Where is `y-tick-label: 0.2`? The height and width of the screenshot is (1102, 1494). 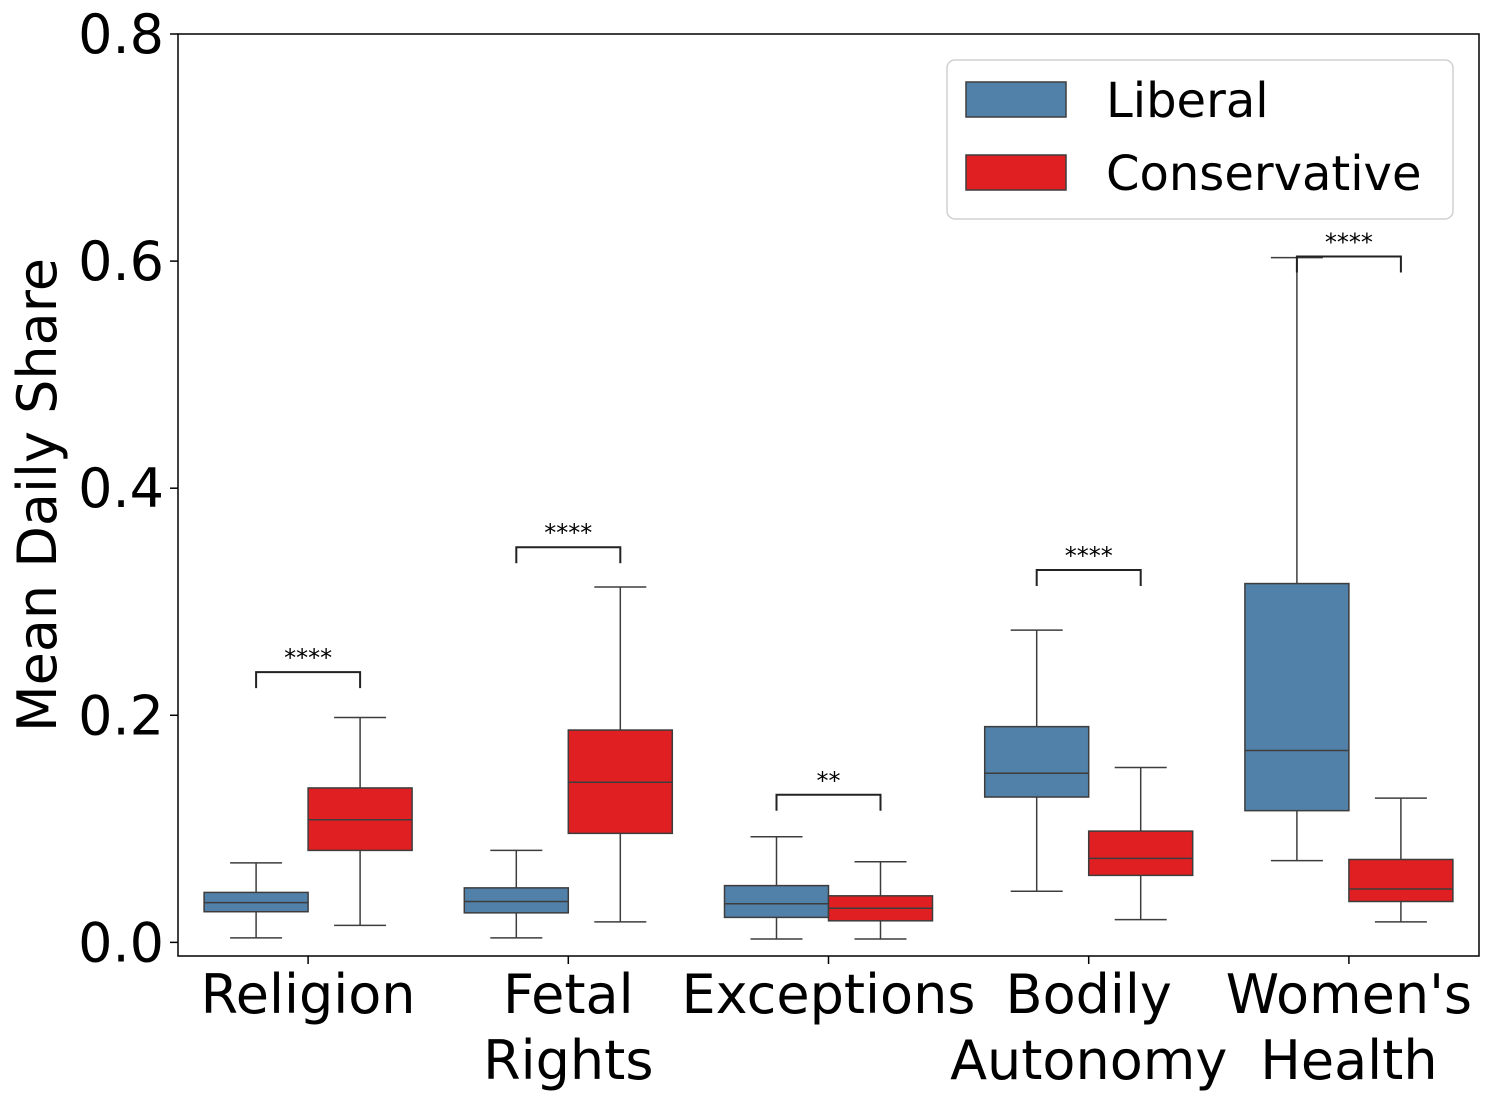 y-tick-label: 0.2 is located at coordinates (121, 715).